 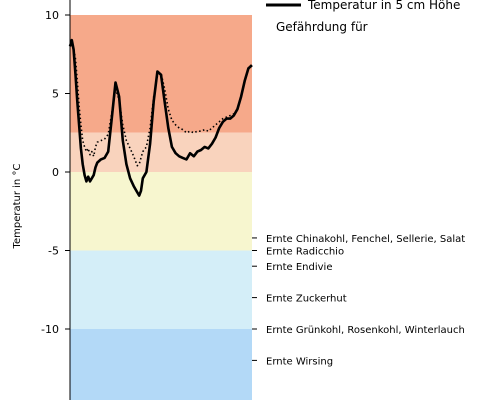 I want to click on series-line-dotted, so click(x=161, y=104).